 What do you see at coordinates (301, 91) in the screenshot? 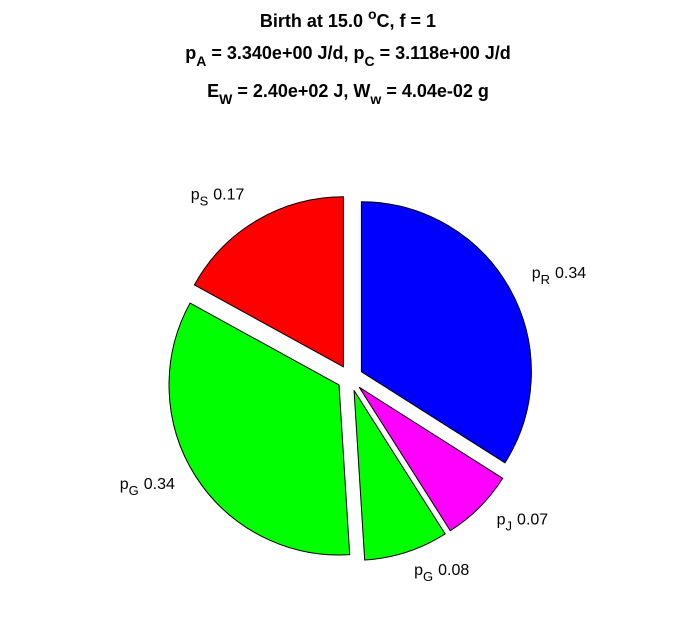
I see `text-segment: = 2.40e+02 J, W` at bounding box center [301, 91].